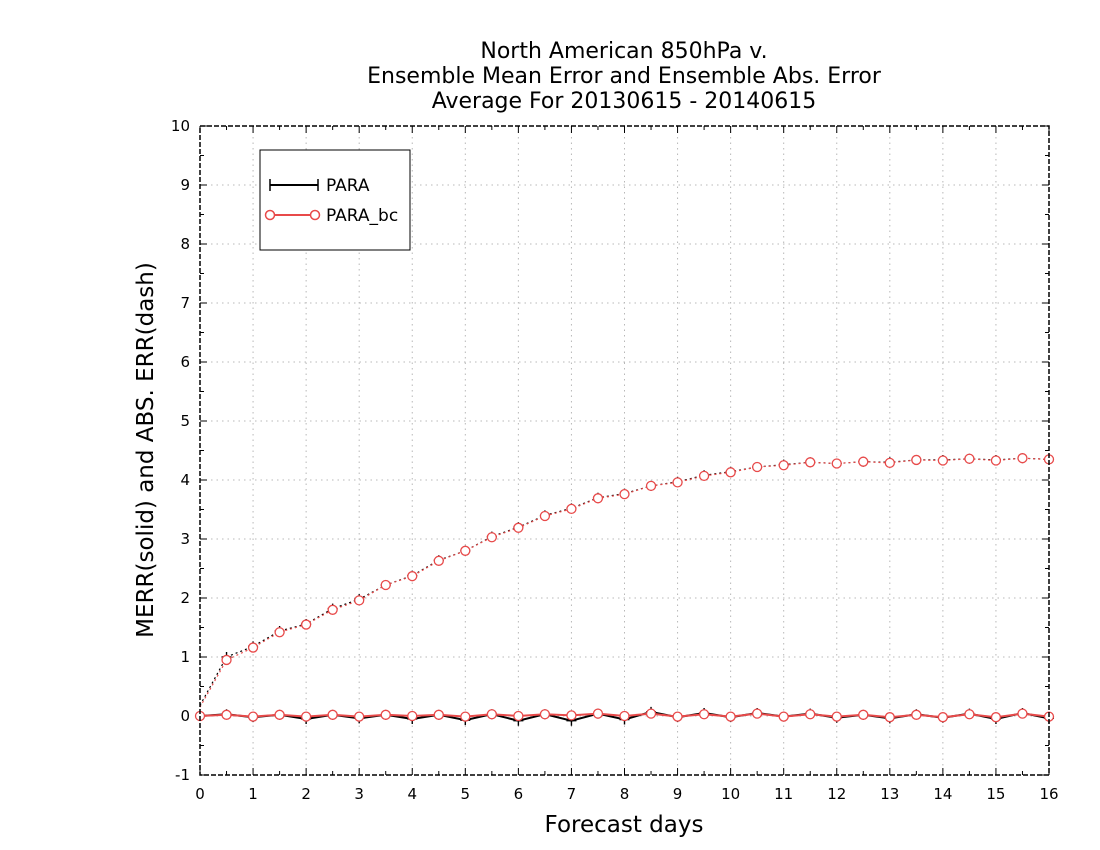 This screenshot has width=1100, height=850. Describe the element at coordinates (942, 794) in the screenshot. I see `x-tick-label: 14` at that location.